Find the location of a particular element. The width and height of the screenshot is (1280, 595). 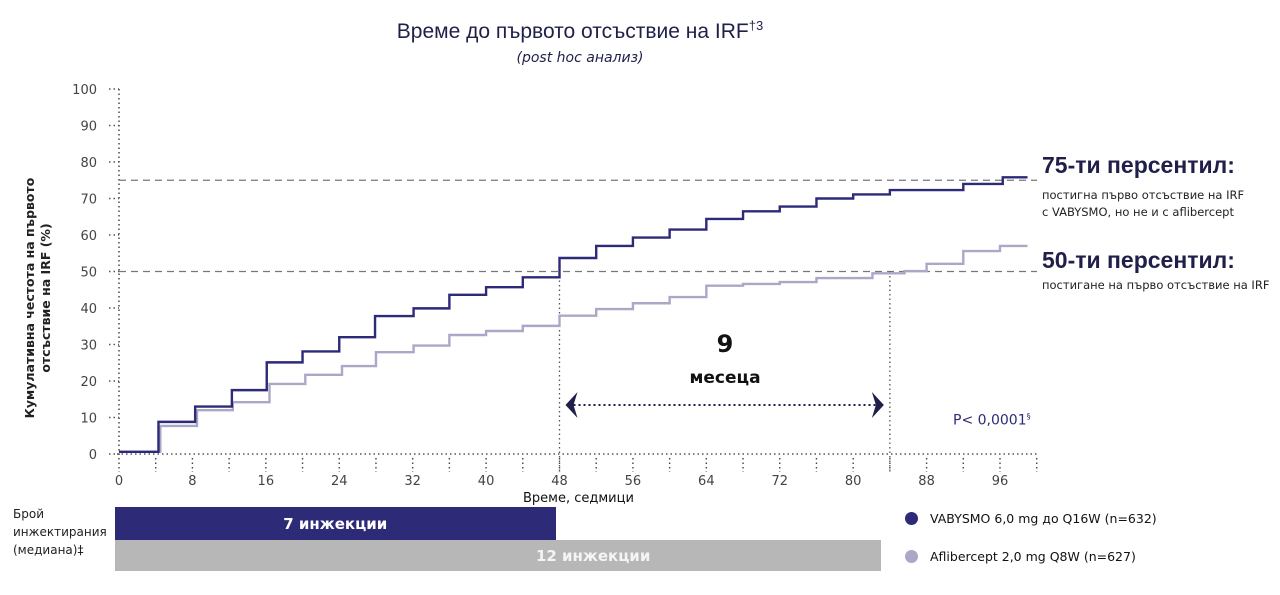

gap-value: 9 is located at coordinates (725, 344).